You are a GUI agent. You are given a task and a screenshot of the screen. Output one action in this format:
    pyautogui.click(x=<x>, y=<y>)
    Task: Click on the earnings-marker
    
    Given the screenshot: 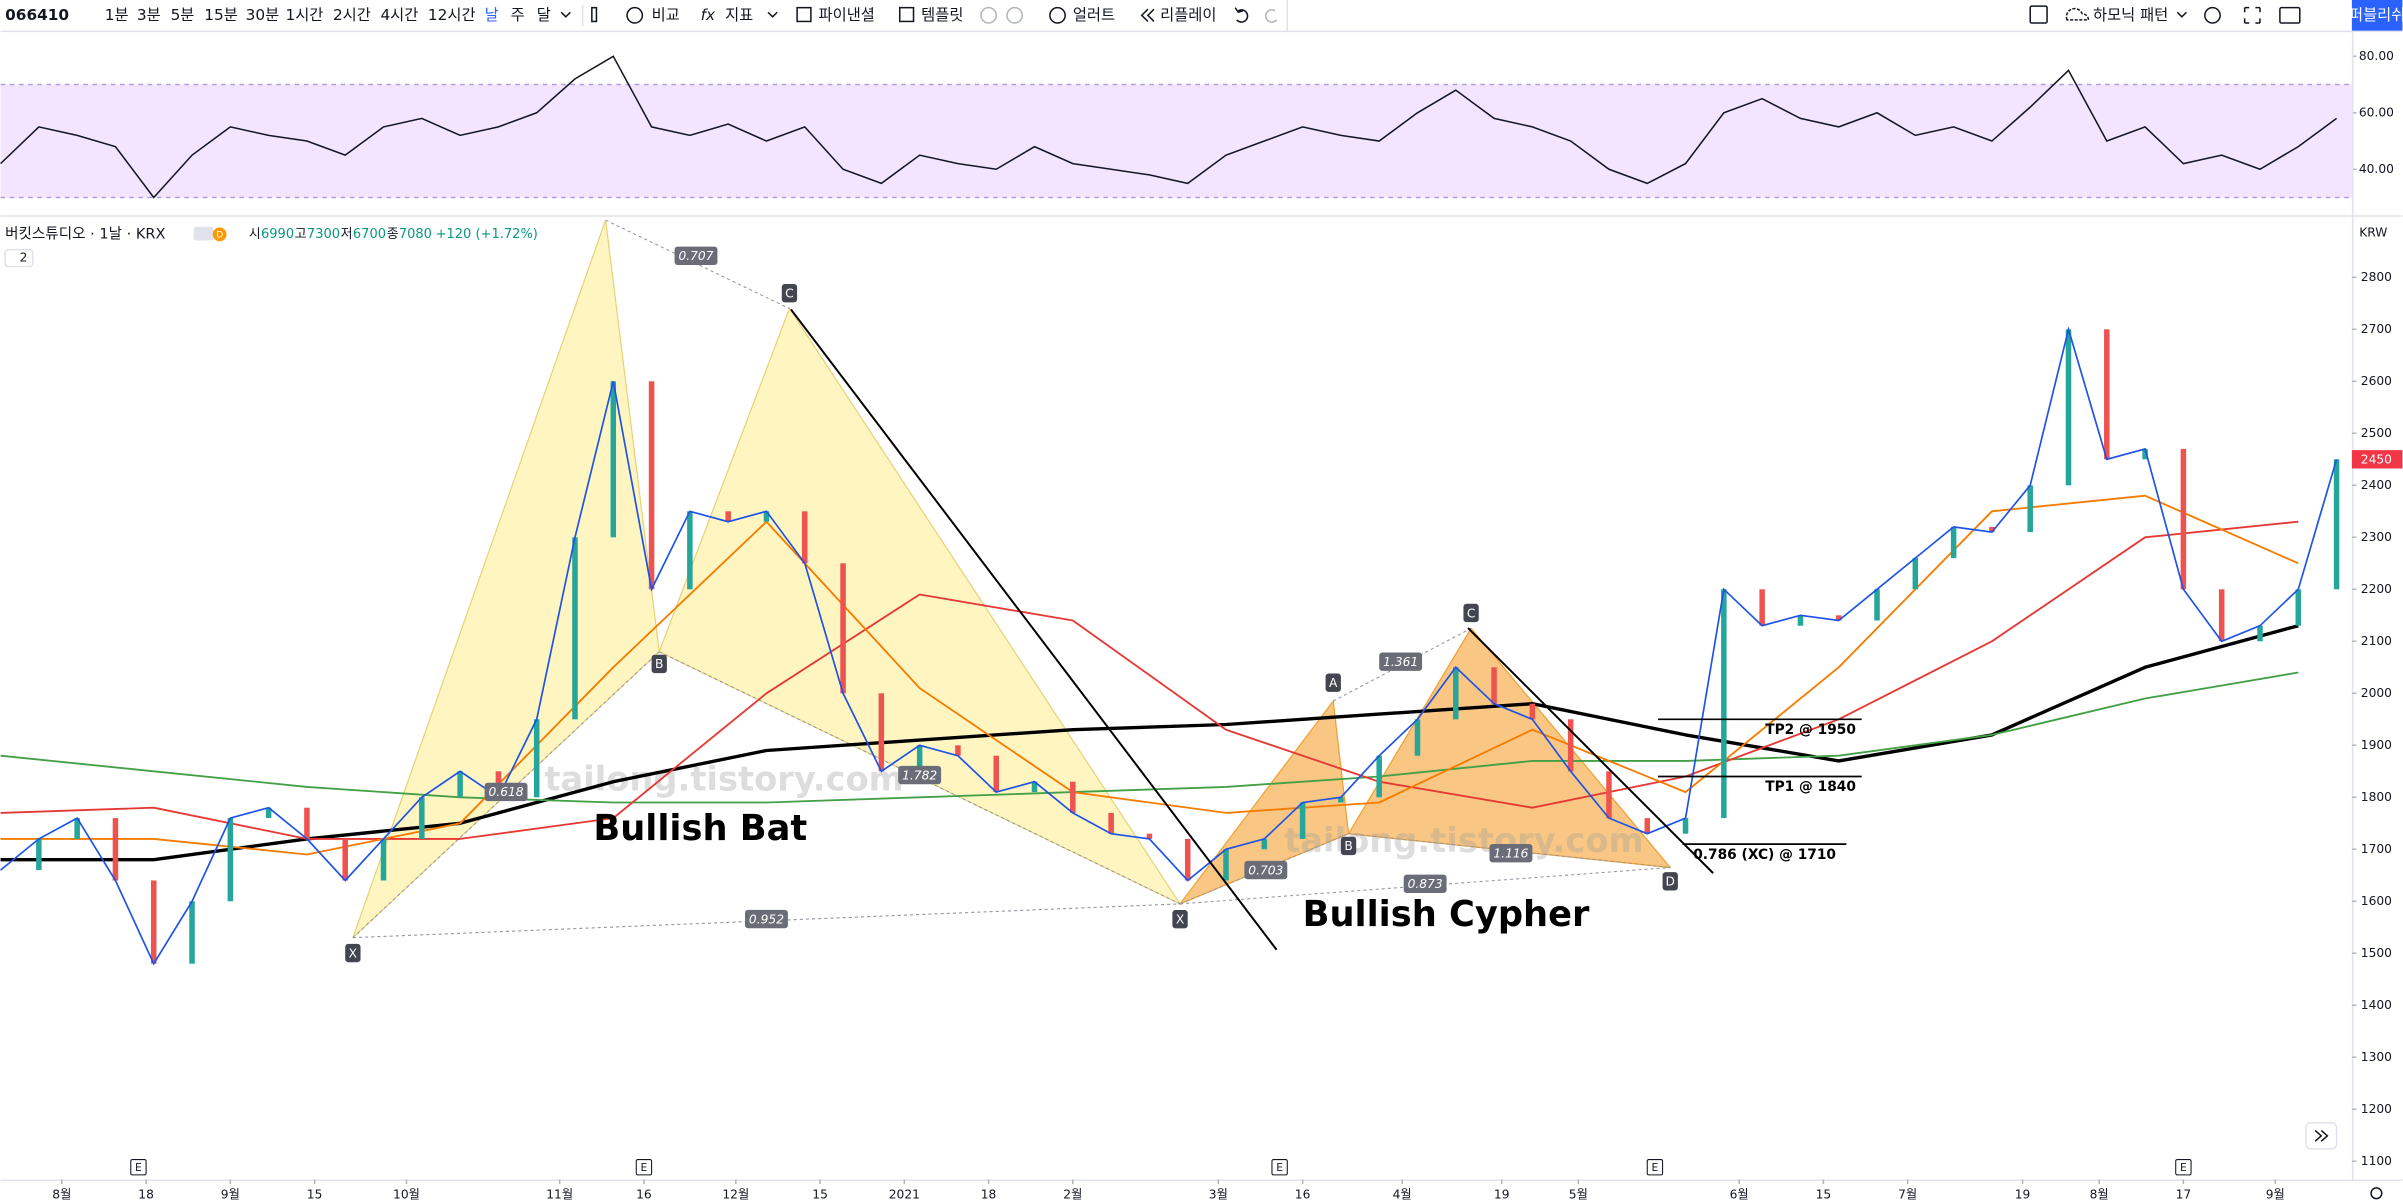 What is the action you would take?
    pyautogui.click(x=1279, y=1167)
    